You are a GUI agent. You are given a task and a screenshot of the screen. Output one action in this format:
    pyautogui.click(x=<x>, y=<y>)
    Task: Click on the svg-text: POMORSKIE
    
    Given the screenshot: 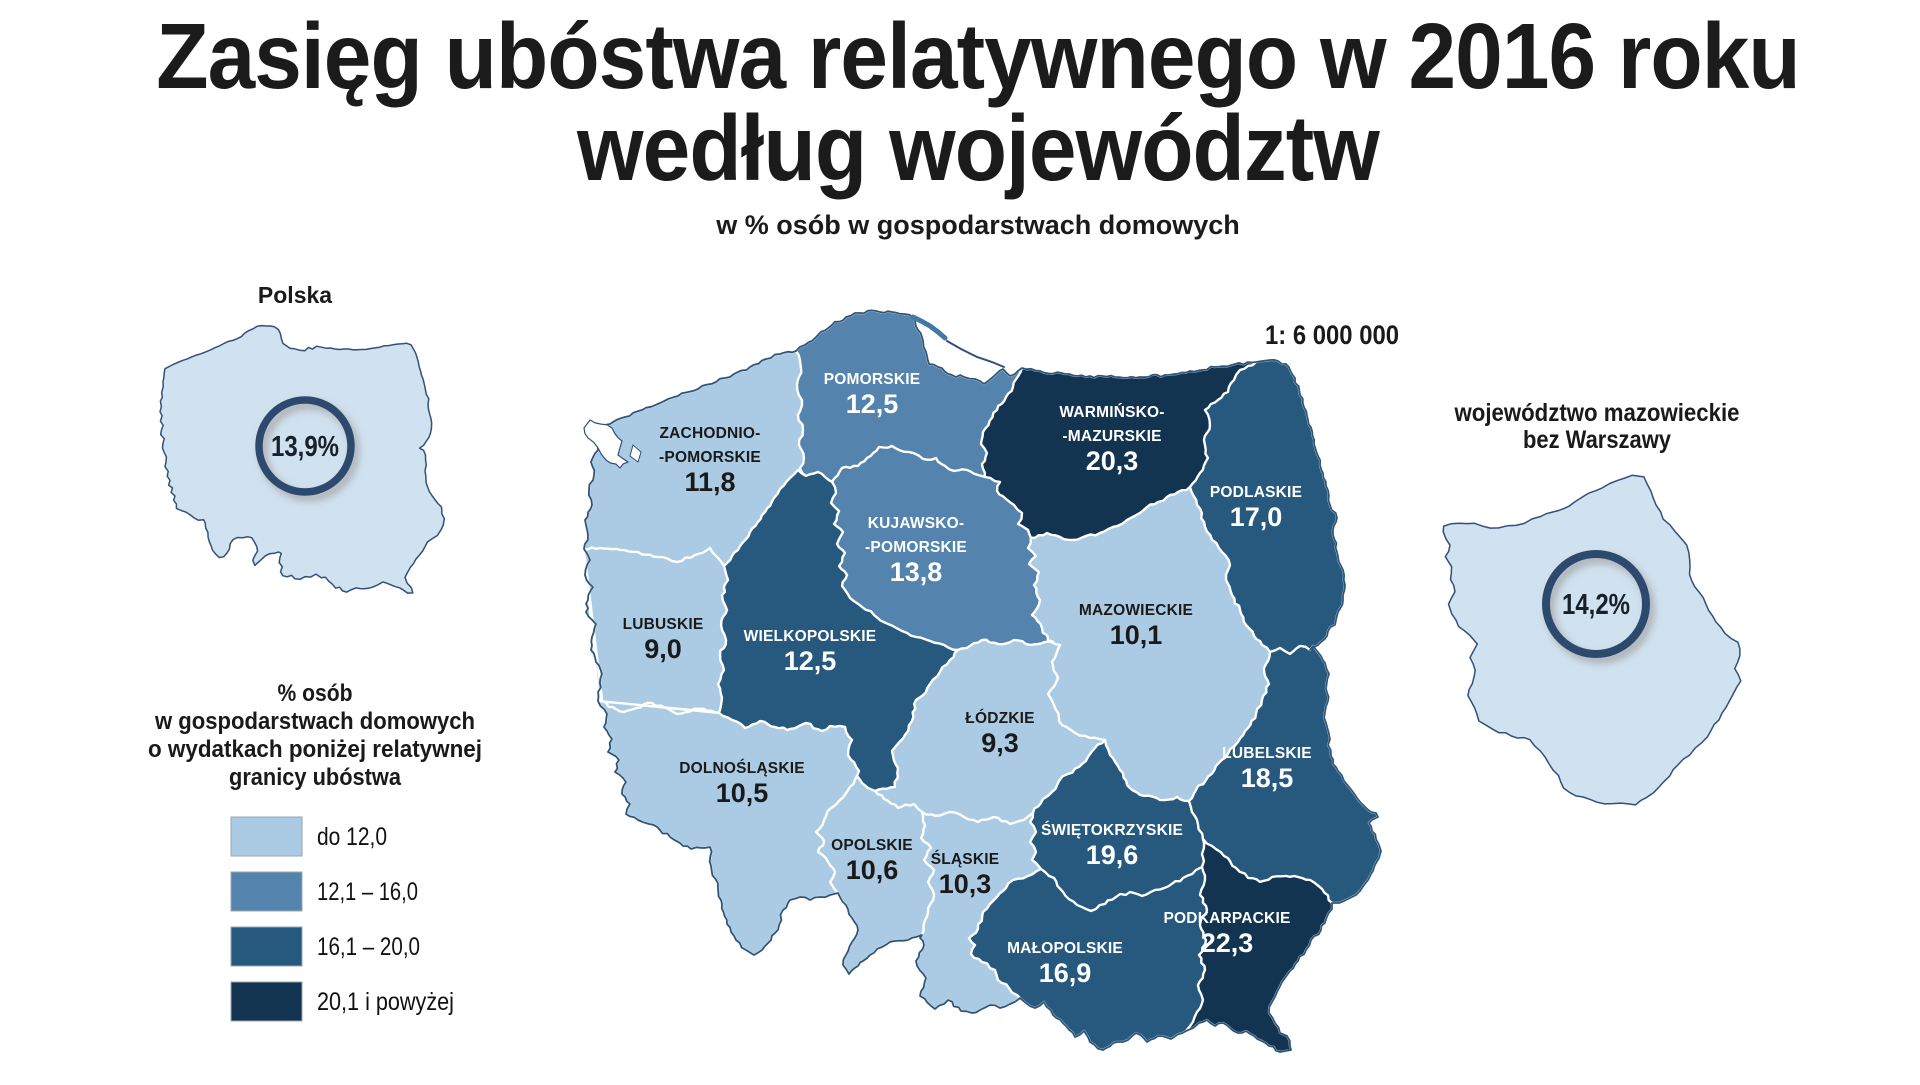 What is the action you would take?
    pyautogui.click(x=872, y=379)
    